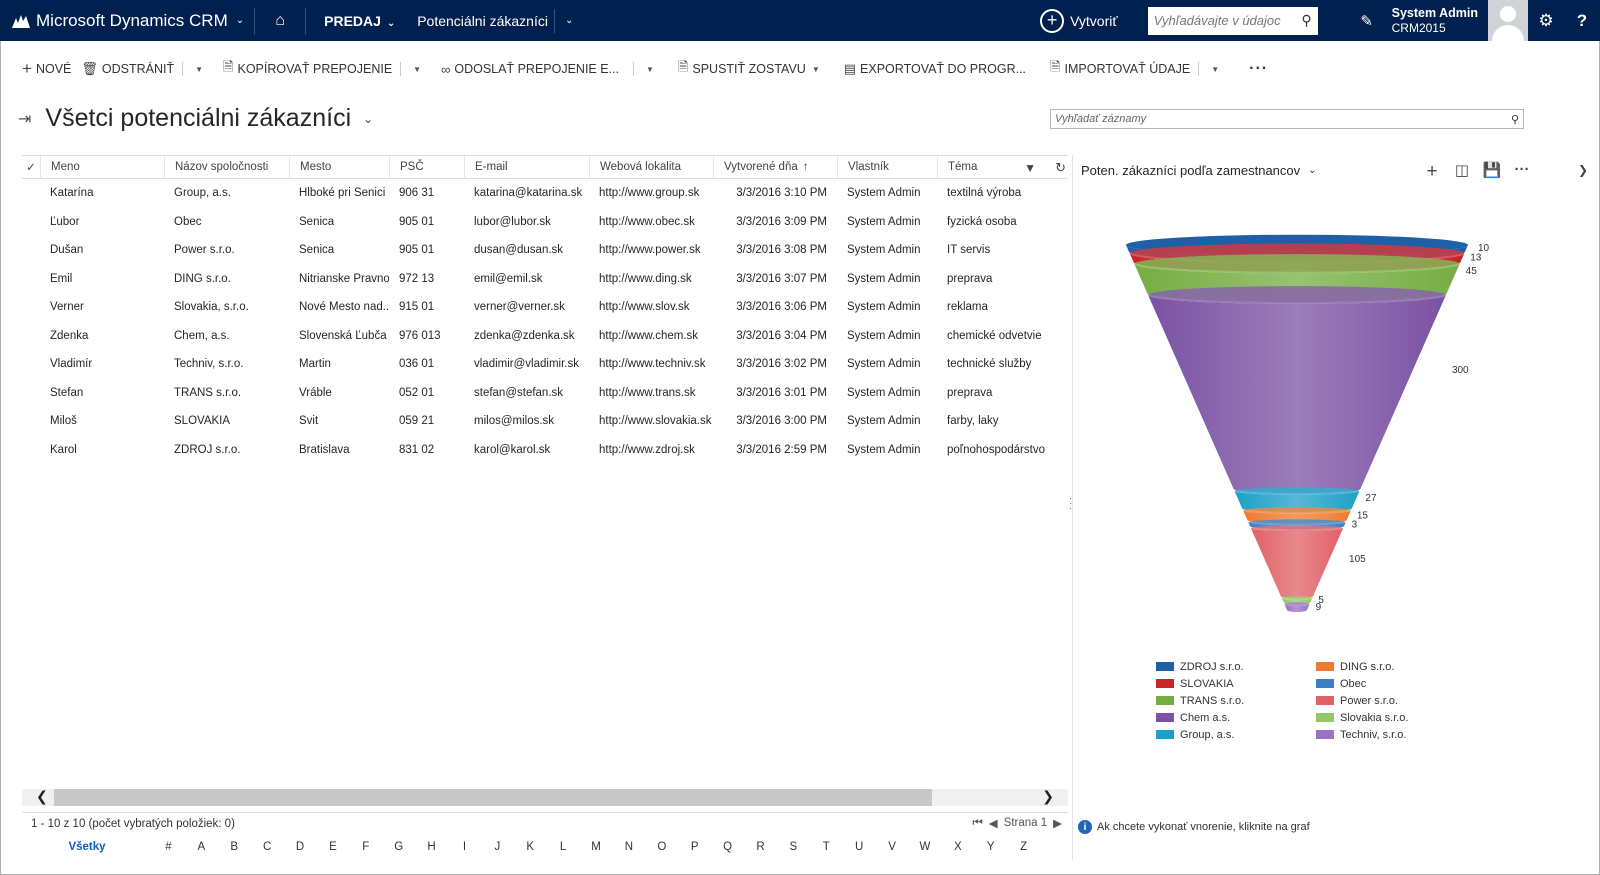 This screenshot has height=875, width=1600. Describe the element at coordinates (67, 250) in the screenshot. I see `table-cell: Dušan` at that location.